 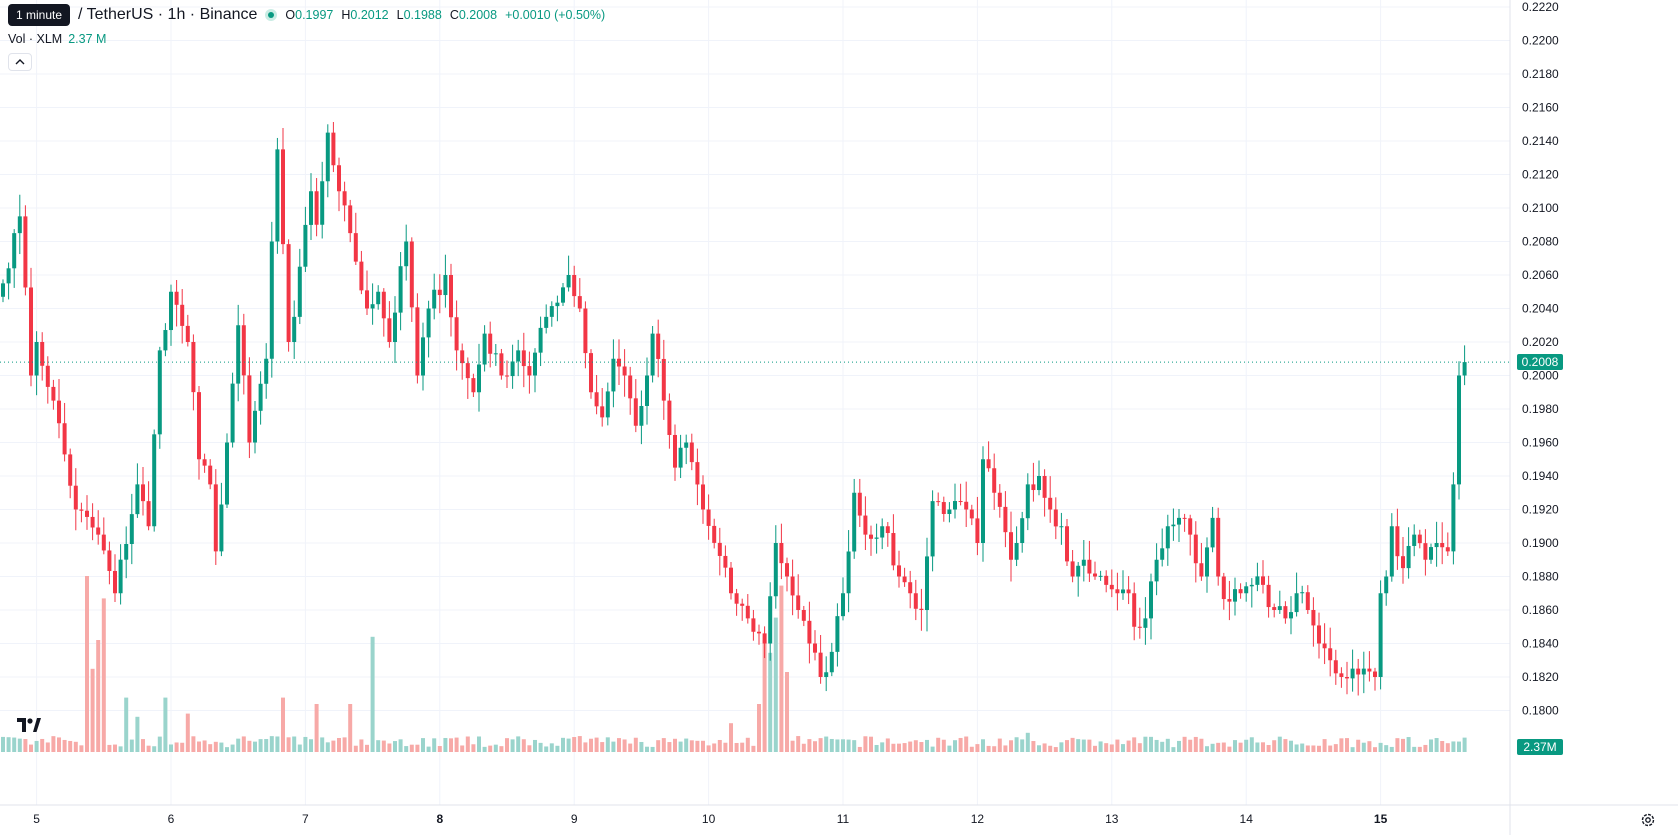 I want to click on chevron-up-icon, so click(x=20, y=62).